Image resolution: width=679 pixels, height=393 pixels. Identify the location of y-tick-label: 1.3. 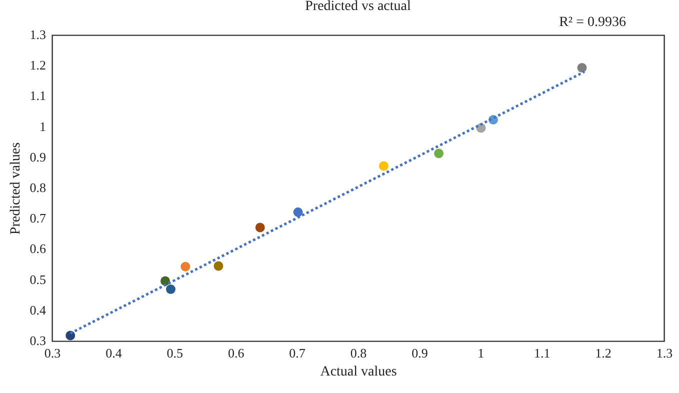
(38, 34).